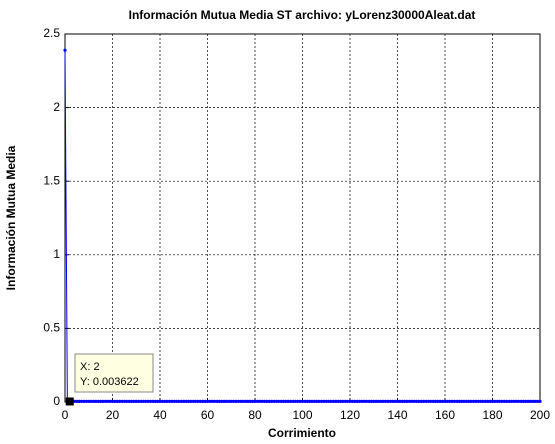 Image resolution: width=555 pixels, height=444 pixels. What do you see at coordinates (160, 415) in the screenshot?
I see `x-tick-label: 40` at bounding box center [160, 415].